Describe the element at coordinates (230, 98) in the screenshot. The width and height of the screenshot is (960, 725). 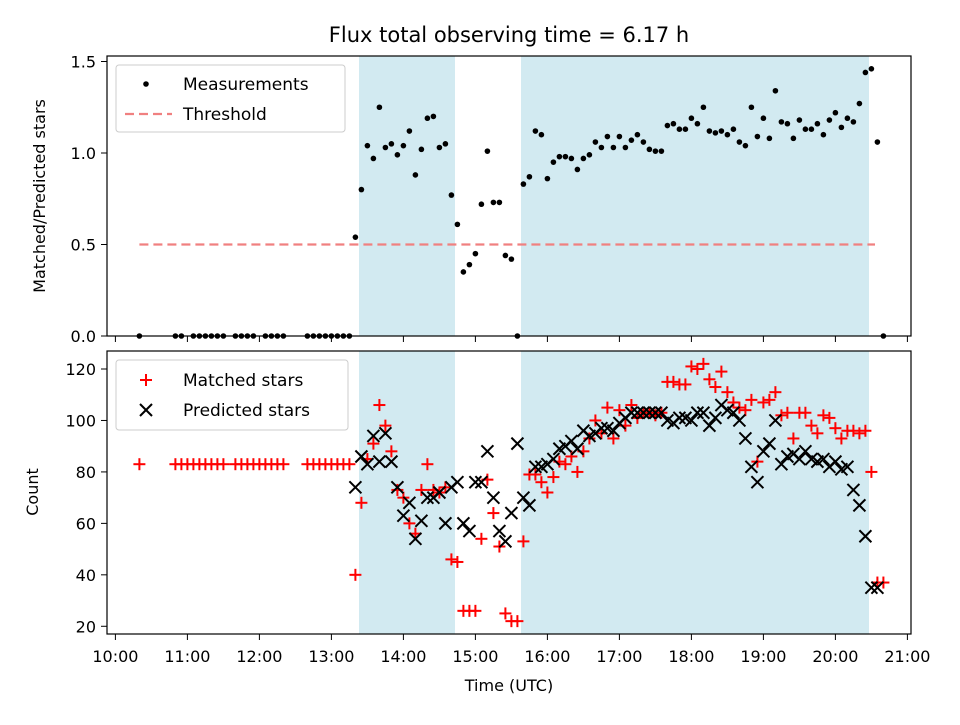
I see `top-legend: Measurements Threshold` at that location.